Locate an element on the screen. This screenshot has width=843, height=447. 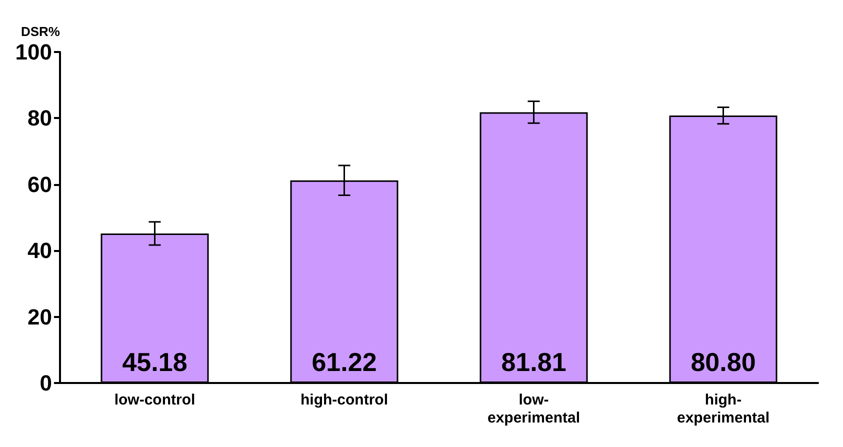
data-label: 45.18 is located at coordinates (155, 362).